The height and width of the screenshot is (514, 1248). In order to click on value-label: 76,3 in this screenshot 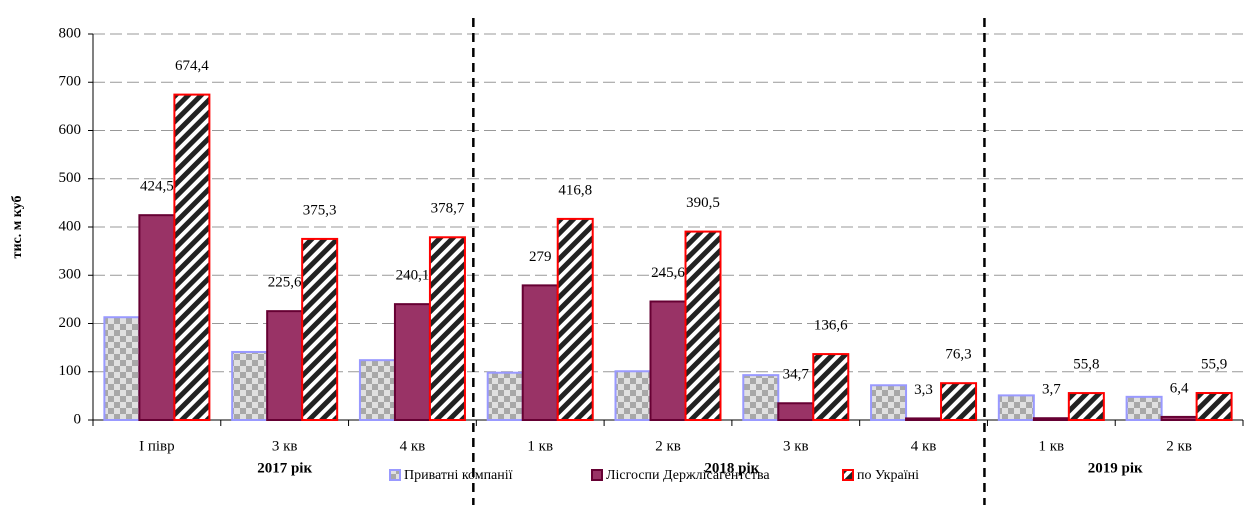, I will do `click(958, 355)`.